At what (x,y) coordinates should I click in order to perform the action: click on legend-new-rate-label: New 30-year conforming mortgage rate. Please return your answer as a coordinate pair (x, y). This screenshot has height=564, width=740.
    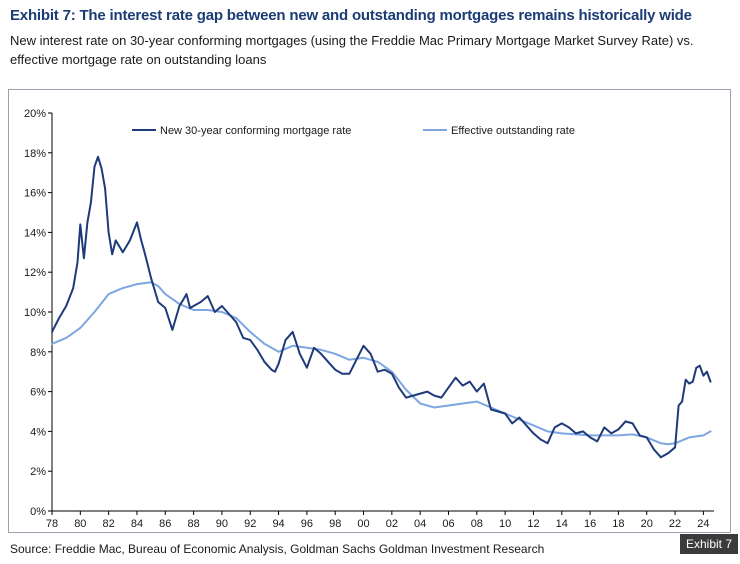
    Looking at the image, I should click on (255, 131).